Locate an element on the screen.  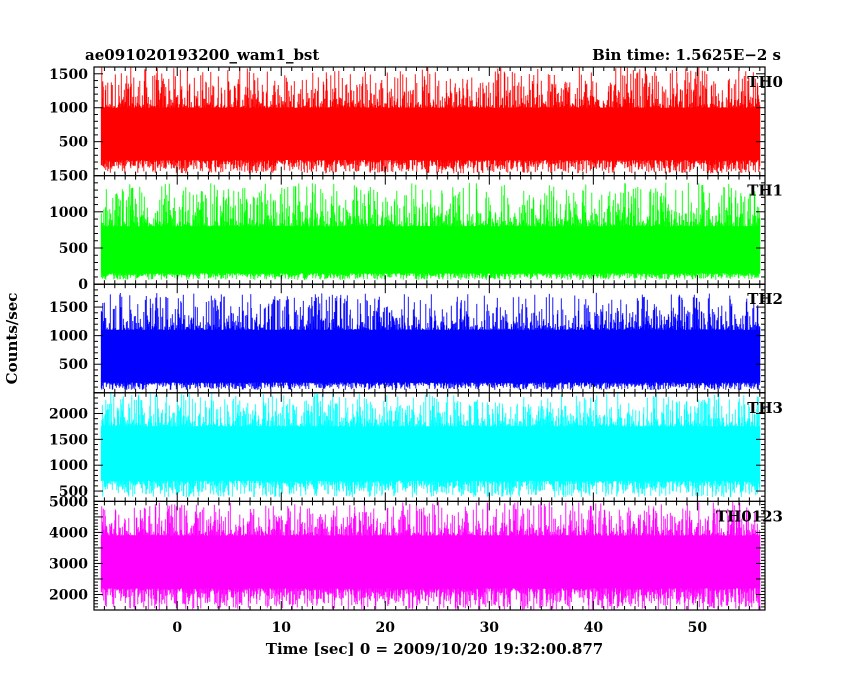
series-th3 is located at coordinates (430, 445).